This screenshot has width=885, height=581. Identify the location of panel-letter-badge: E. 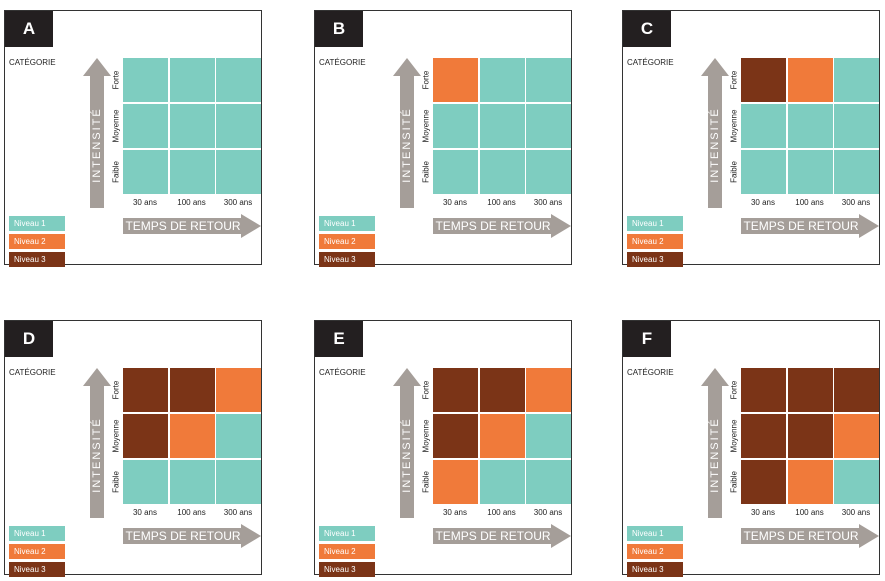
(339, 339).